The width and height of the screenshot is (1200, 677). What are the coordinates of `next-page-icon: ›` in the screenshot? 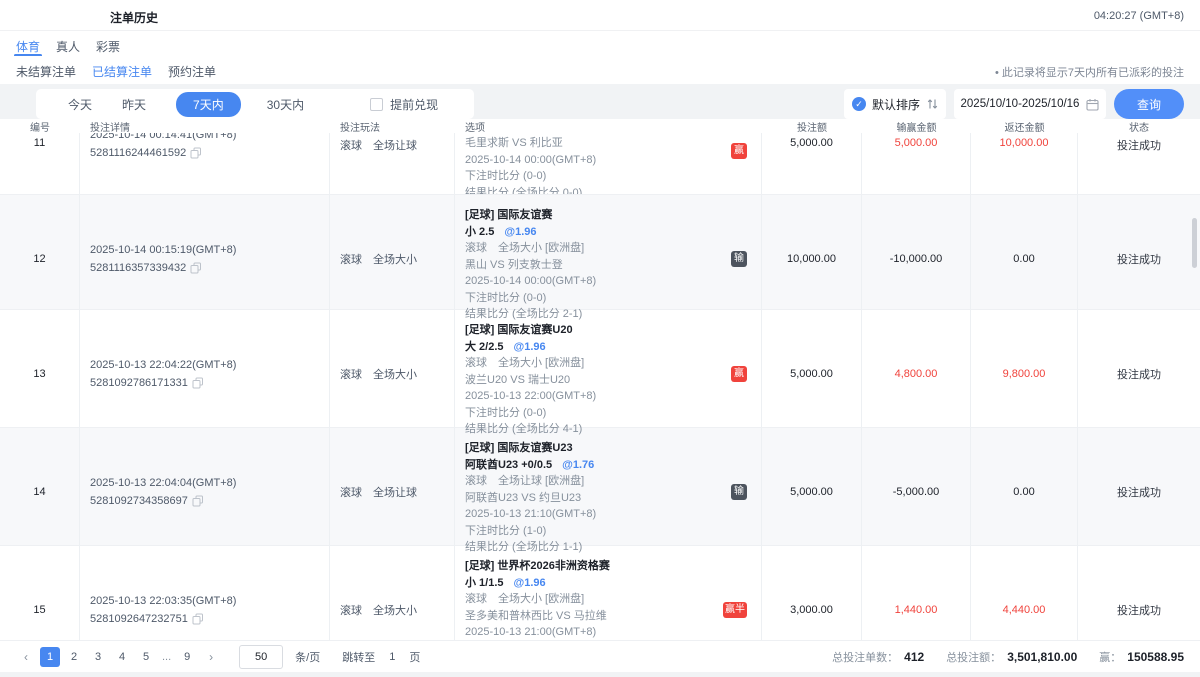 It's located at (211, 656).